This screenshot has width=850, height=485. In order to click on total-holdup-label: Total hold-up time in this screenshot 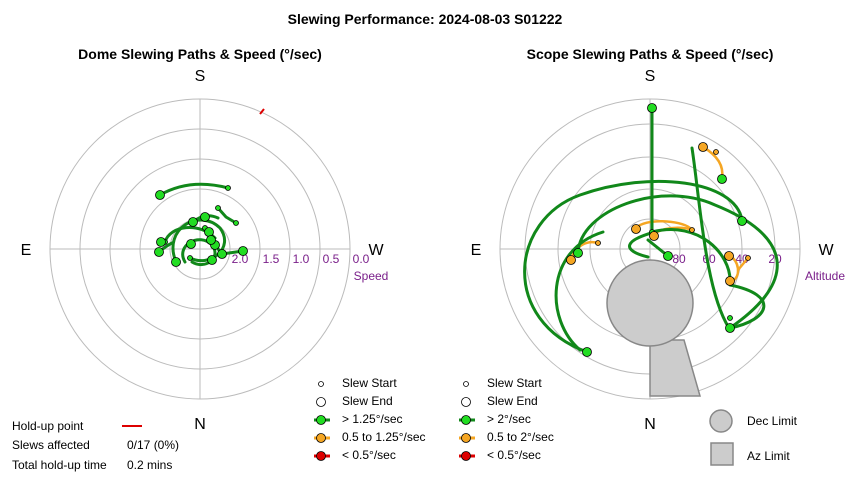, I will do `click(59, 465)`.